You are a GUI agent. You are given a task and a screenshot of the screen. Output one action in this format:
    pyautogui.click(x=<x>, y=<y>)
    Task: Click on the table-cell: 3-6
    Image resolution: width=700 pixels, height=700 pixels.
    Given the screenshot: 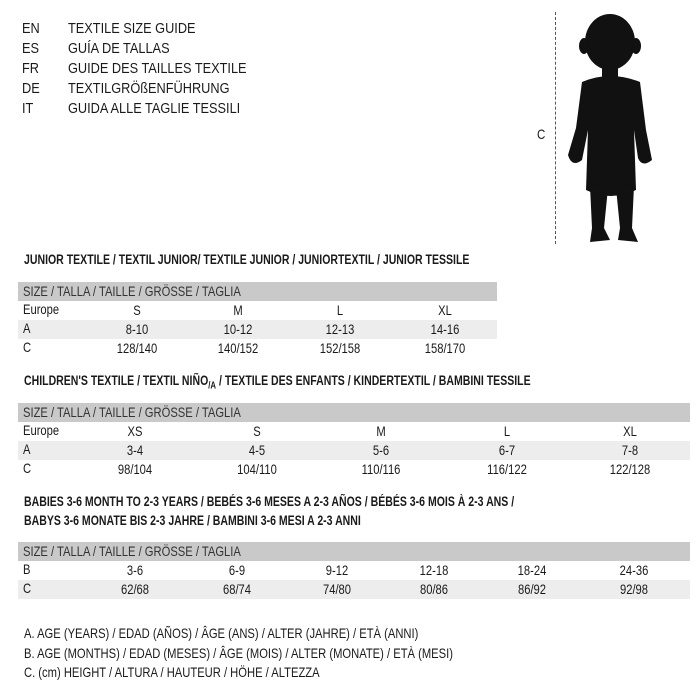 What is the action you would take?
    pyautogui.click(x=135, y=570)
    